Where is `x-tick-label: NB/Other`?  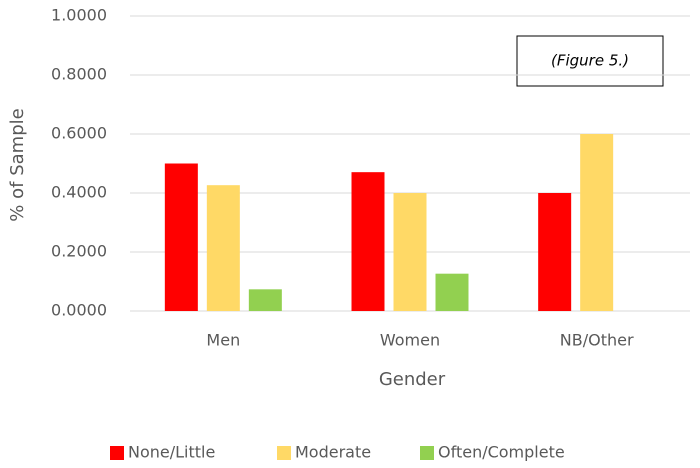
x-tick-label: NB/Other is located at coordinates (597, 340).